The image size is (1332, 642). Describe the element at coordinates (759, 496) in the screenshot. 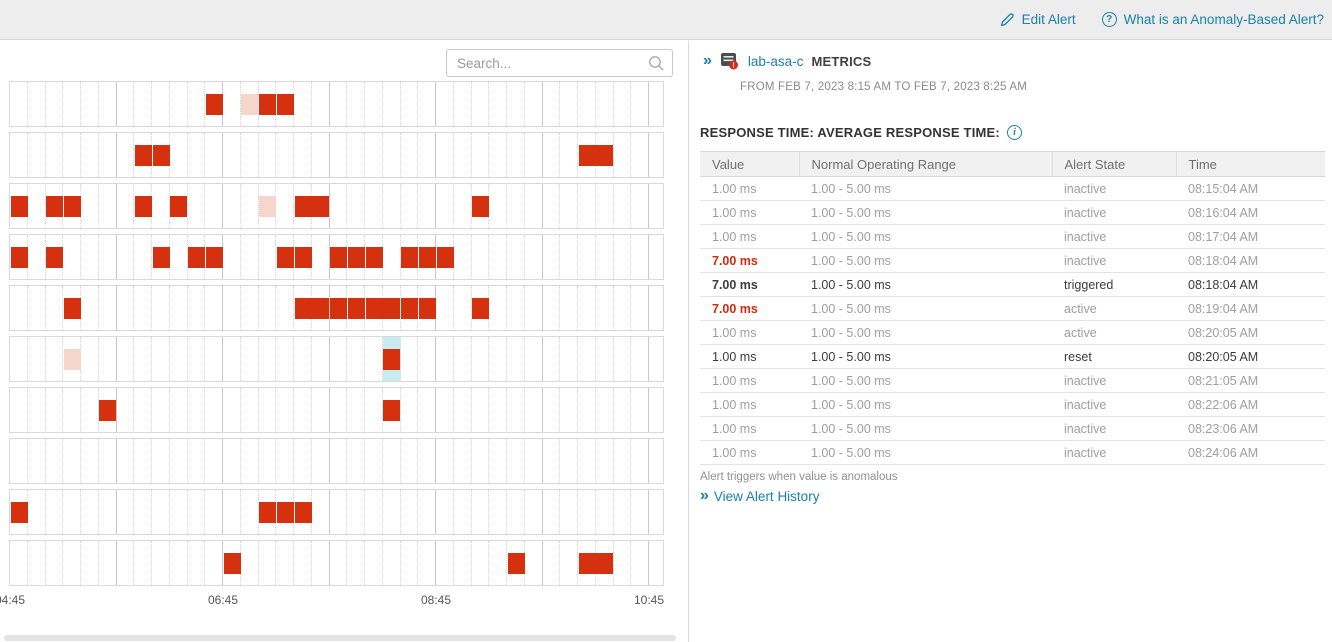

I see `view-alert-history-link: » View Alert History` at that location.